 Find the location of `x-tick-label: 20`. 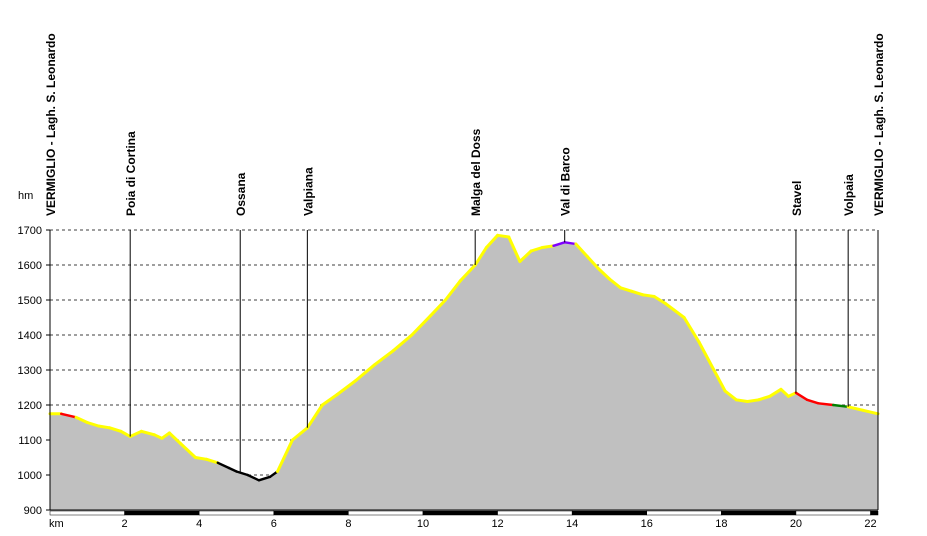

x-tick-label: 20 is located at coordinates (796, 524).